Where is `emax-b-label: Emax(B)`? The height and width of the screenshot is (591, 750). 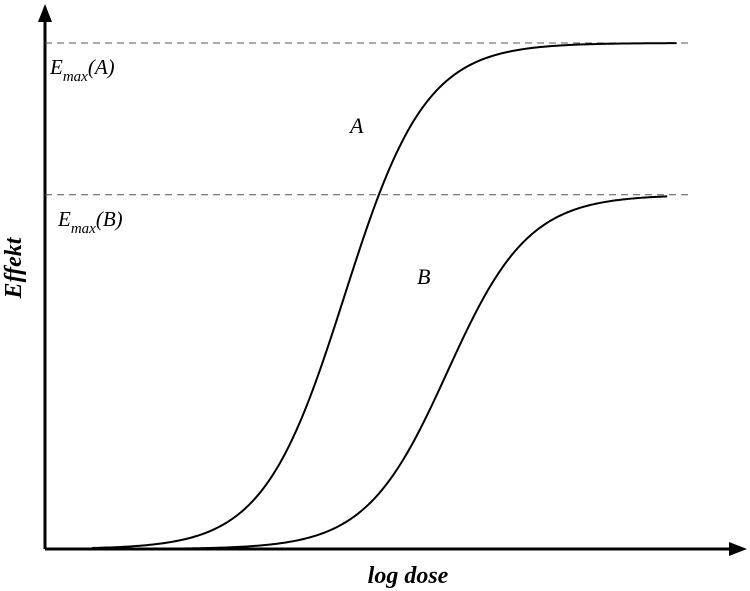 emax-b-label: Emax(B) is located at coordinates (90, 222).